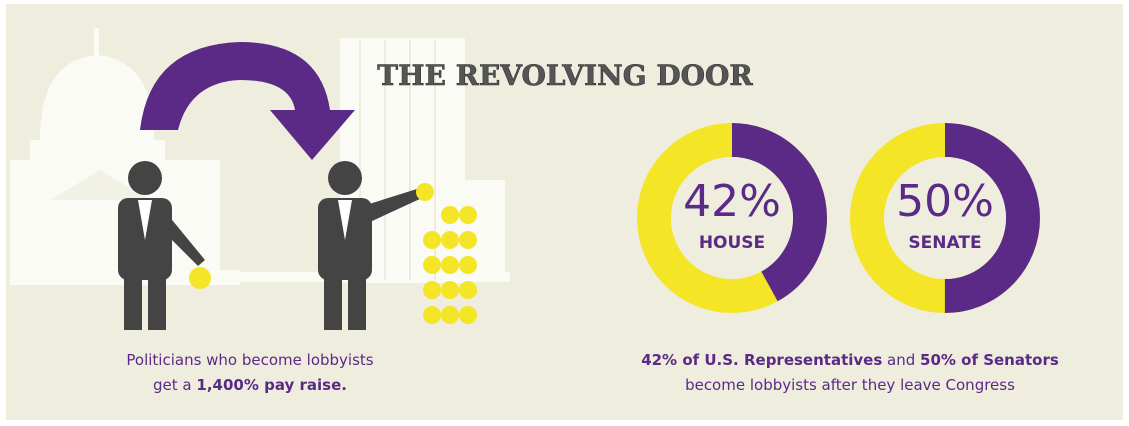 This screenshot has width=1129, height=426. What do you see at coordinates (249, 360) in the screenshot?
I see `left-caption-line1: Politicians who become lobbyists` at bounding box center [249, 360].